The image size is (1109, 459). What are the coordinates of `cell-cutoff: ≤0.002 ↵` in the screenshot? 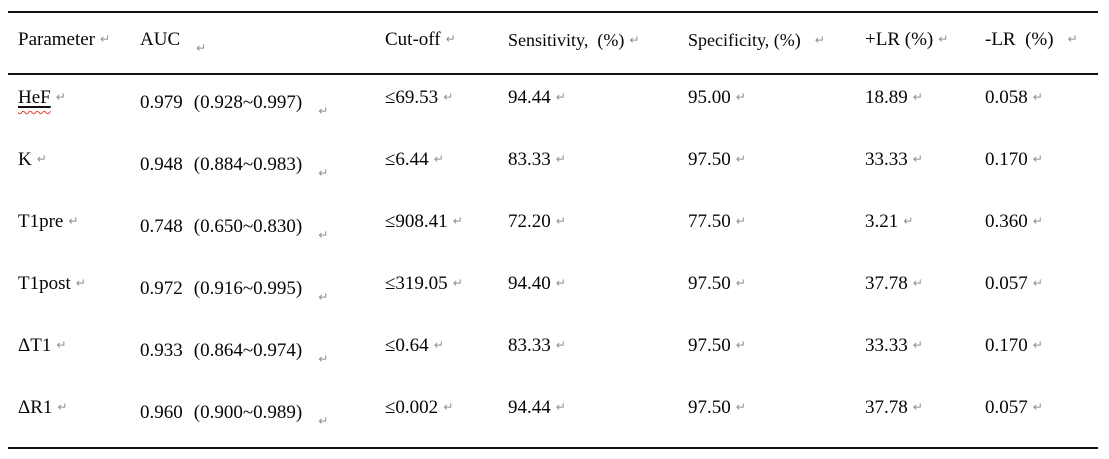 It's located at (445, 416).